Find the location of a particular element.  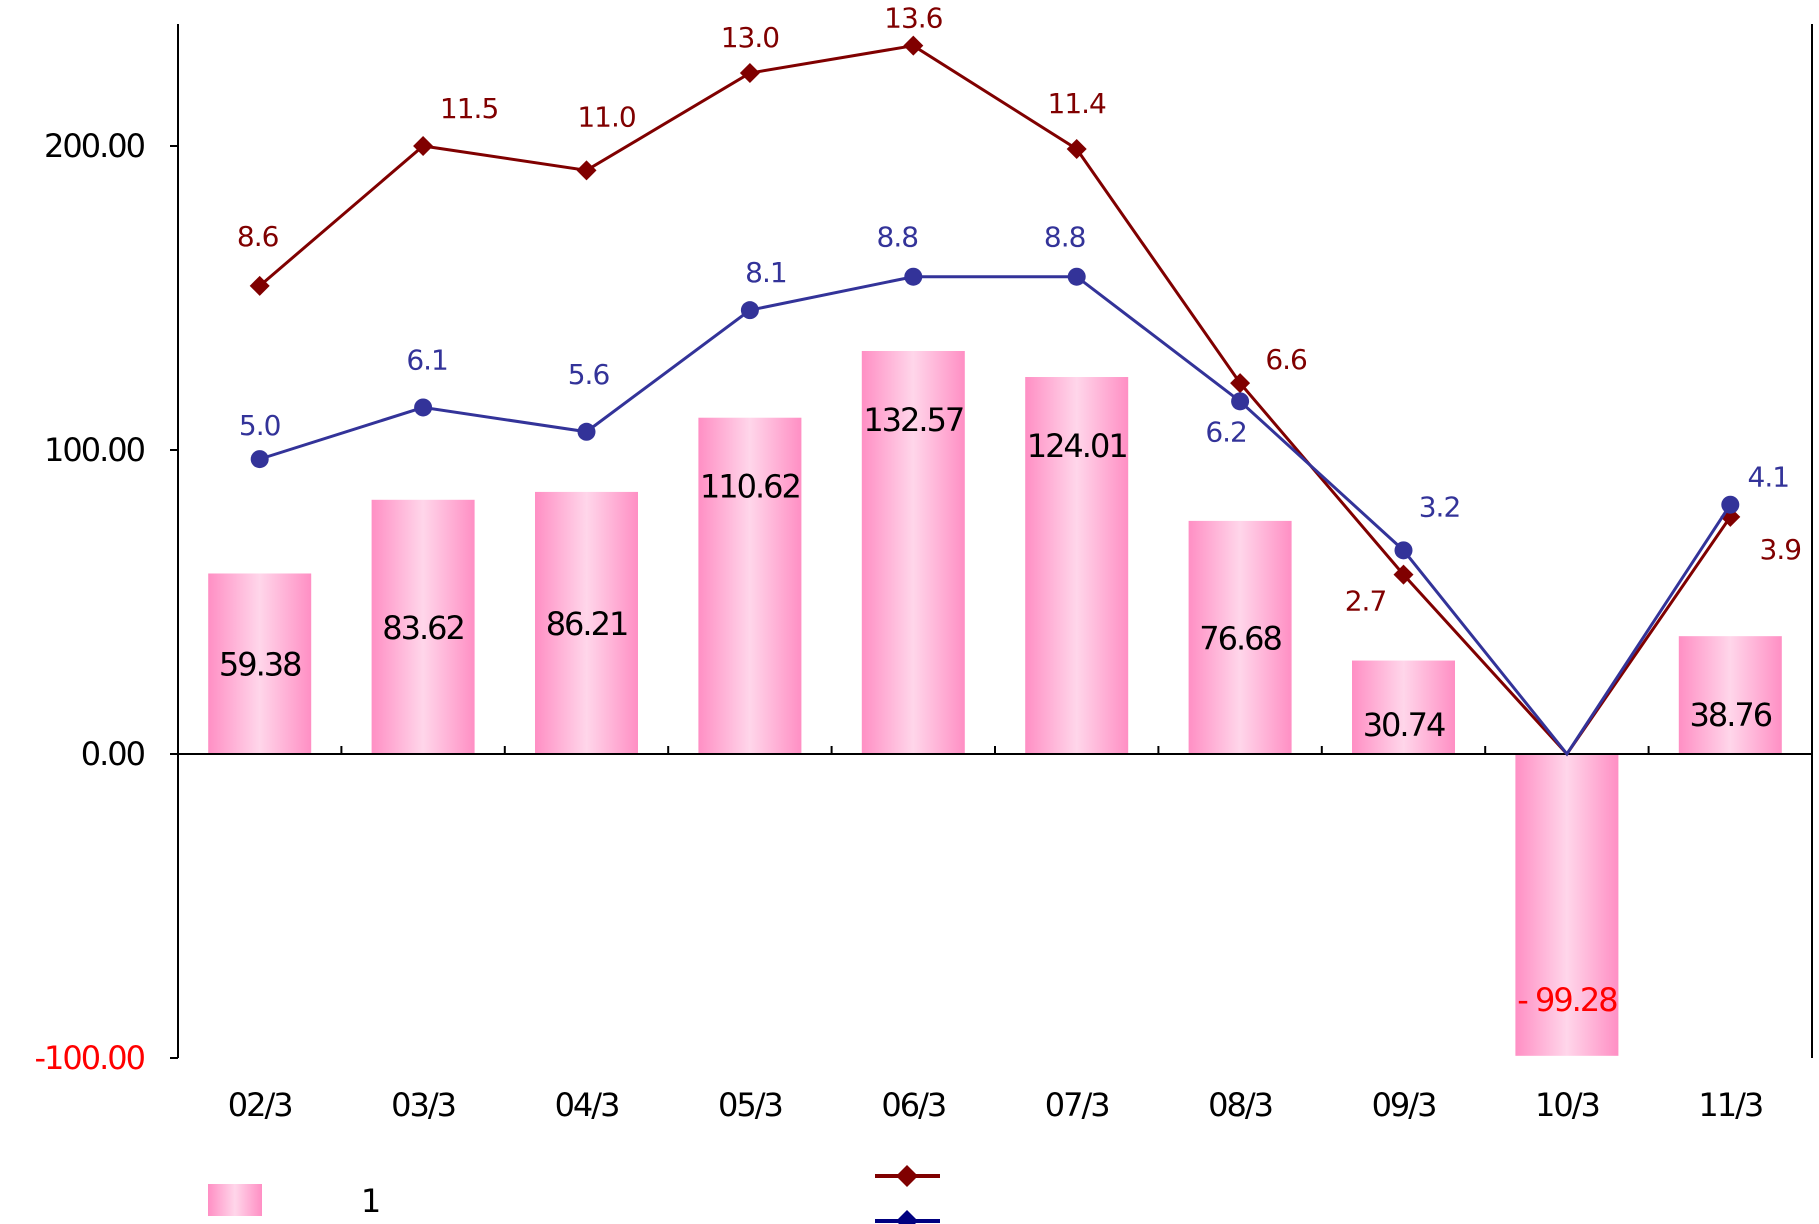

red-series-value-label: 8.6 is located at coordinates (258, 236).